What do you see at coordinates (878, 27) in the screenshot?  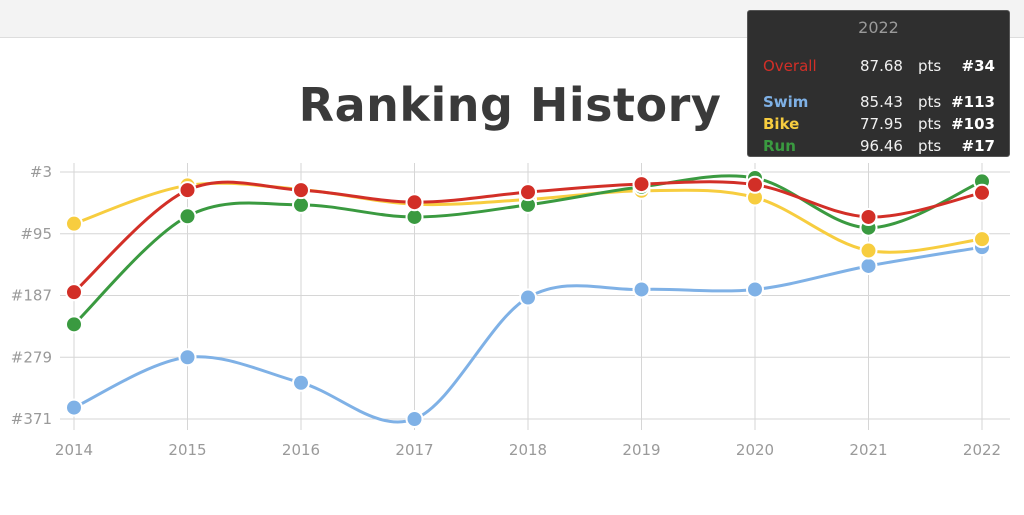 I see `tooltip-year: 2022` at bounding box center [878, 27].